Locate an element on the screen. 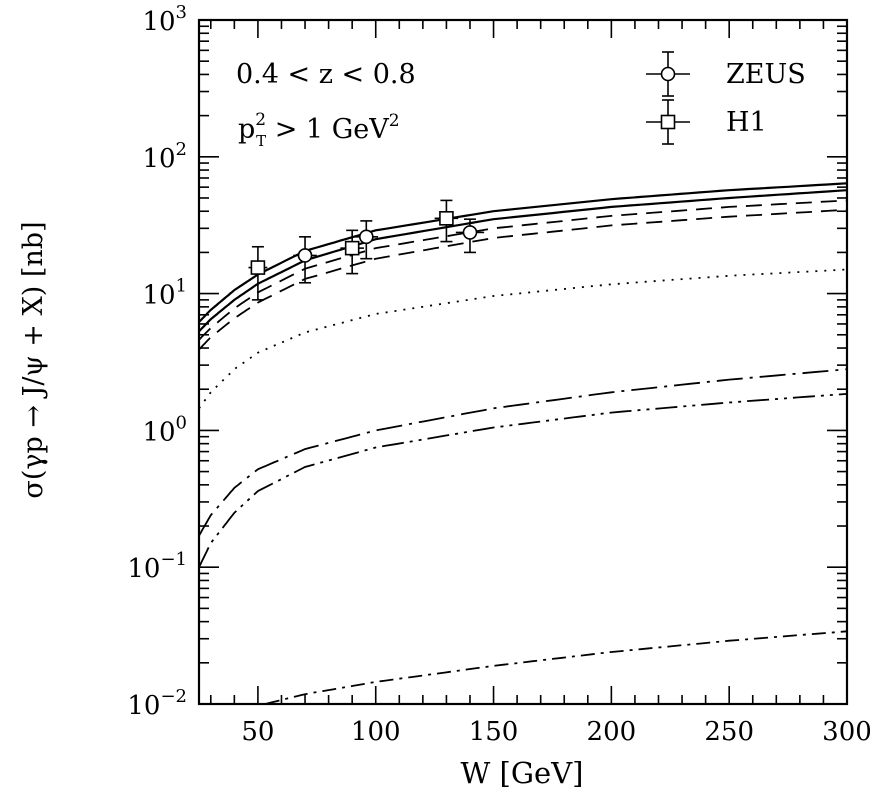  y-tick-label: 10¹ is located at coordinates (164, 293).